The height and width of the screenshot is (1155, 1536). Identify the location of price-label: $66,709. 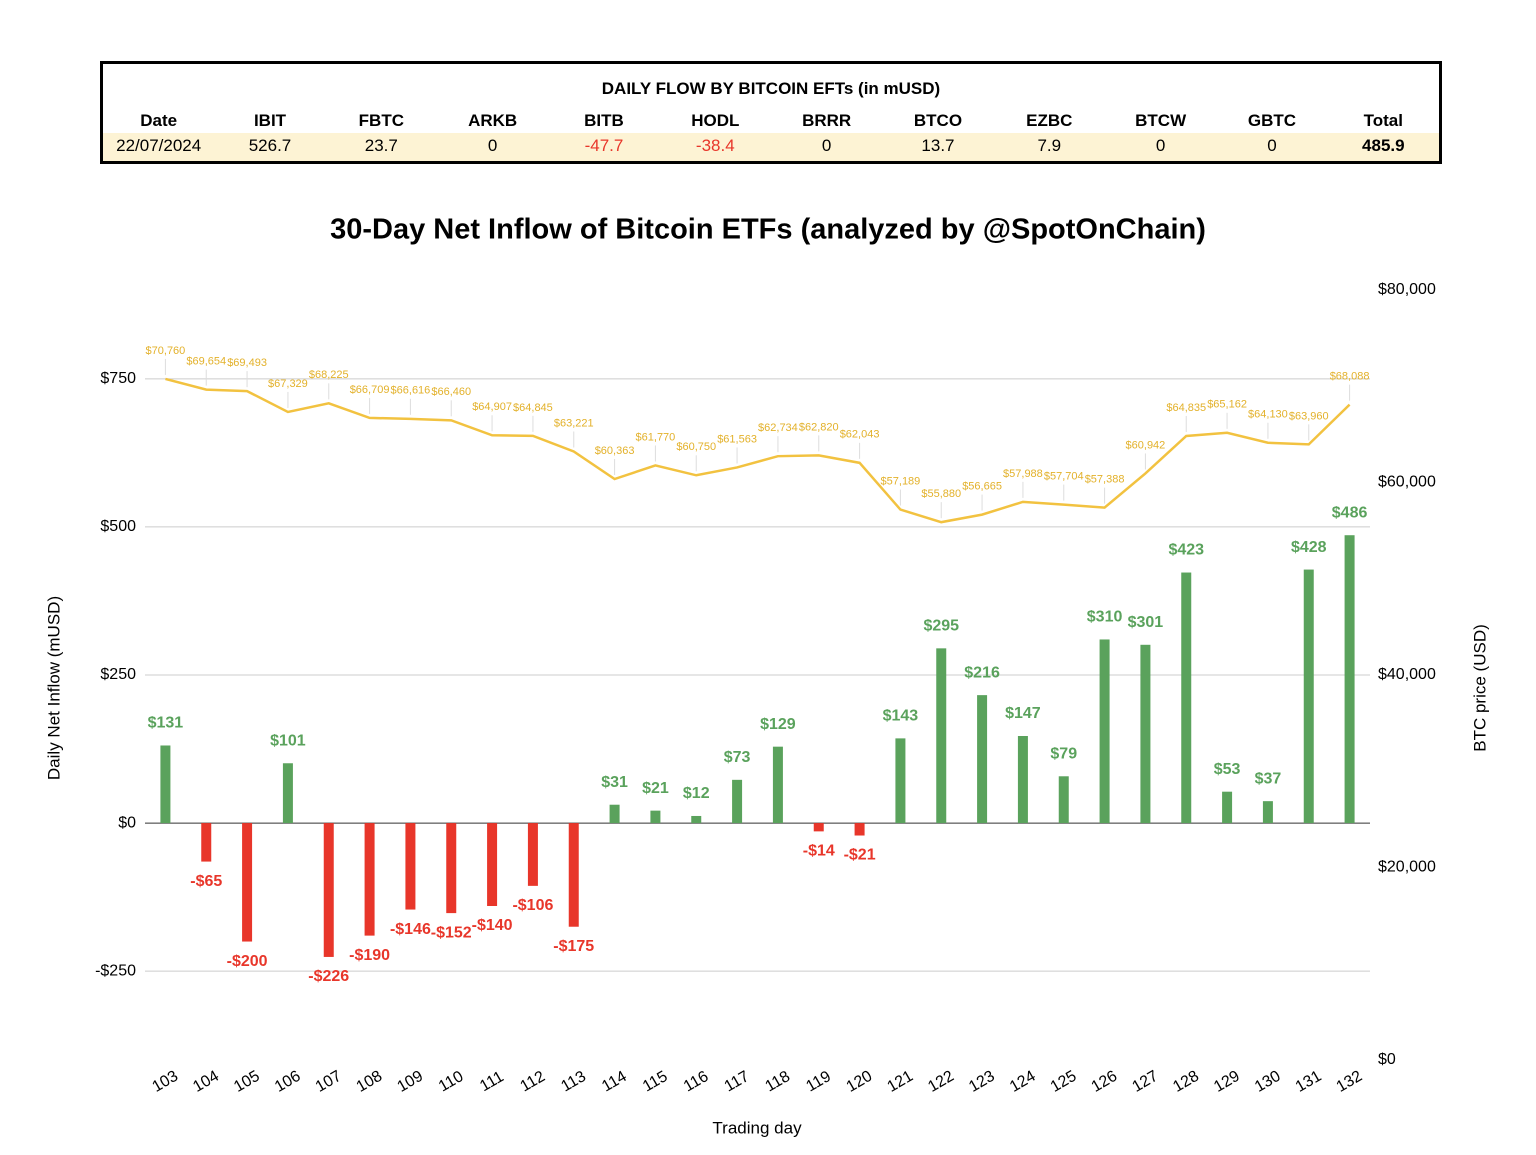
(370, 390).